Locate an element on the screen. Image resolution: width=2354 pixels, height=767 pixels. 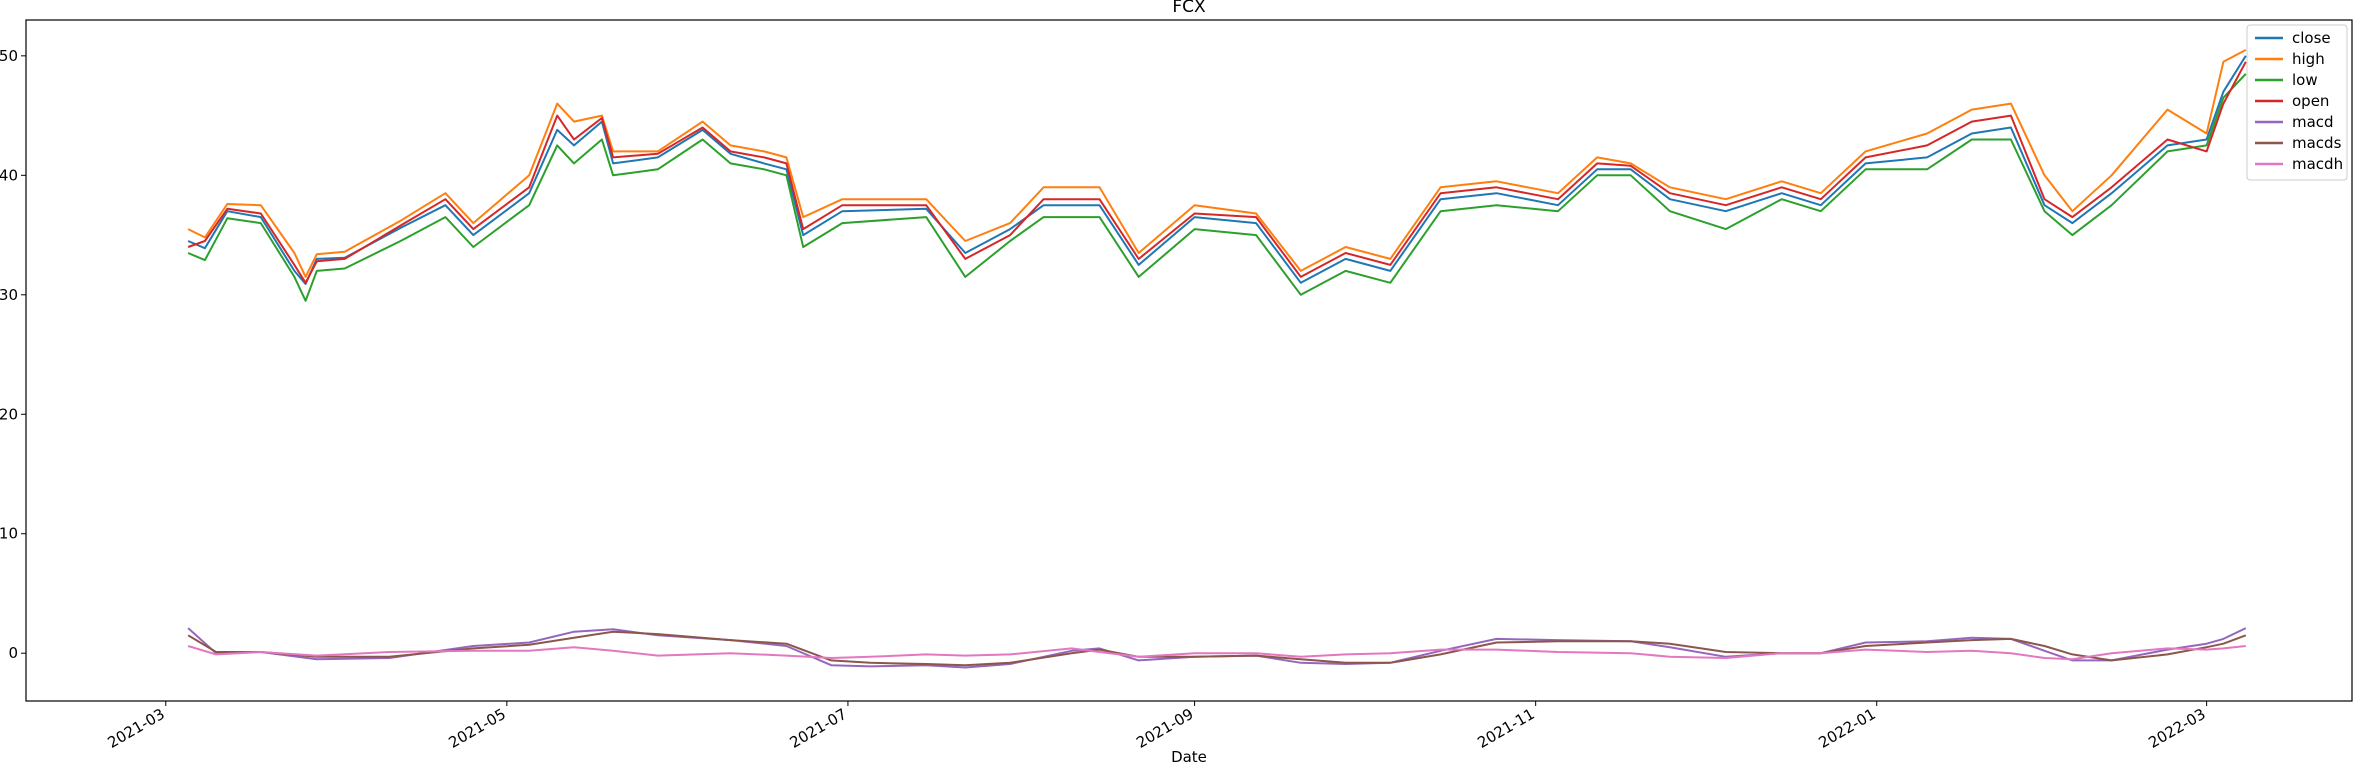
legend-label-low: low is located at coordinates (2305, 80).